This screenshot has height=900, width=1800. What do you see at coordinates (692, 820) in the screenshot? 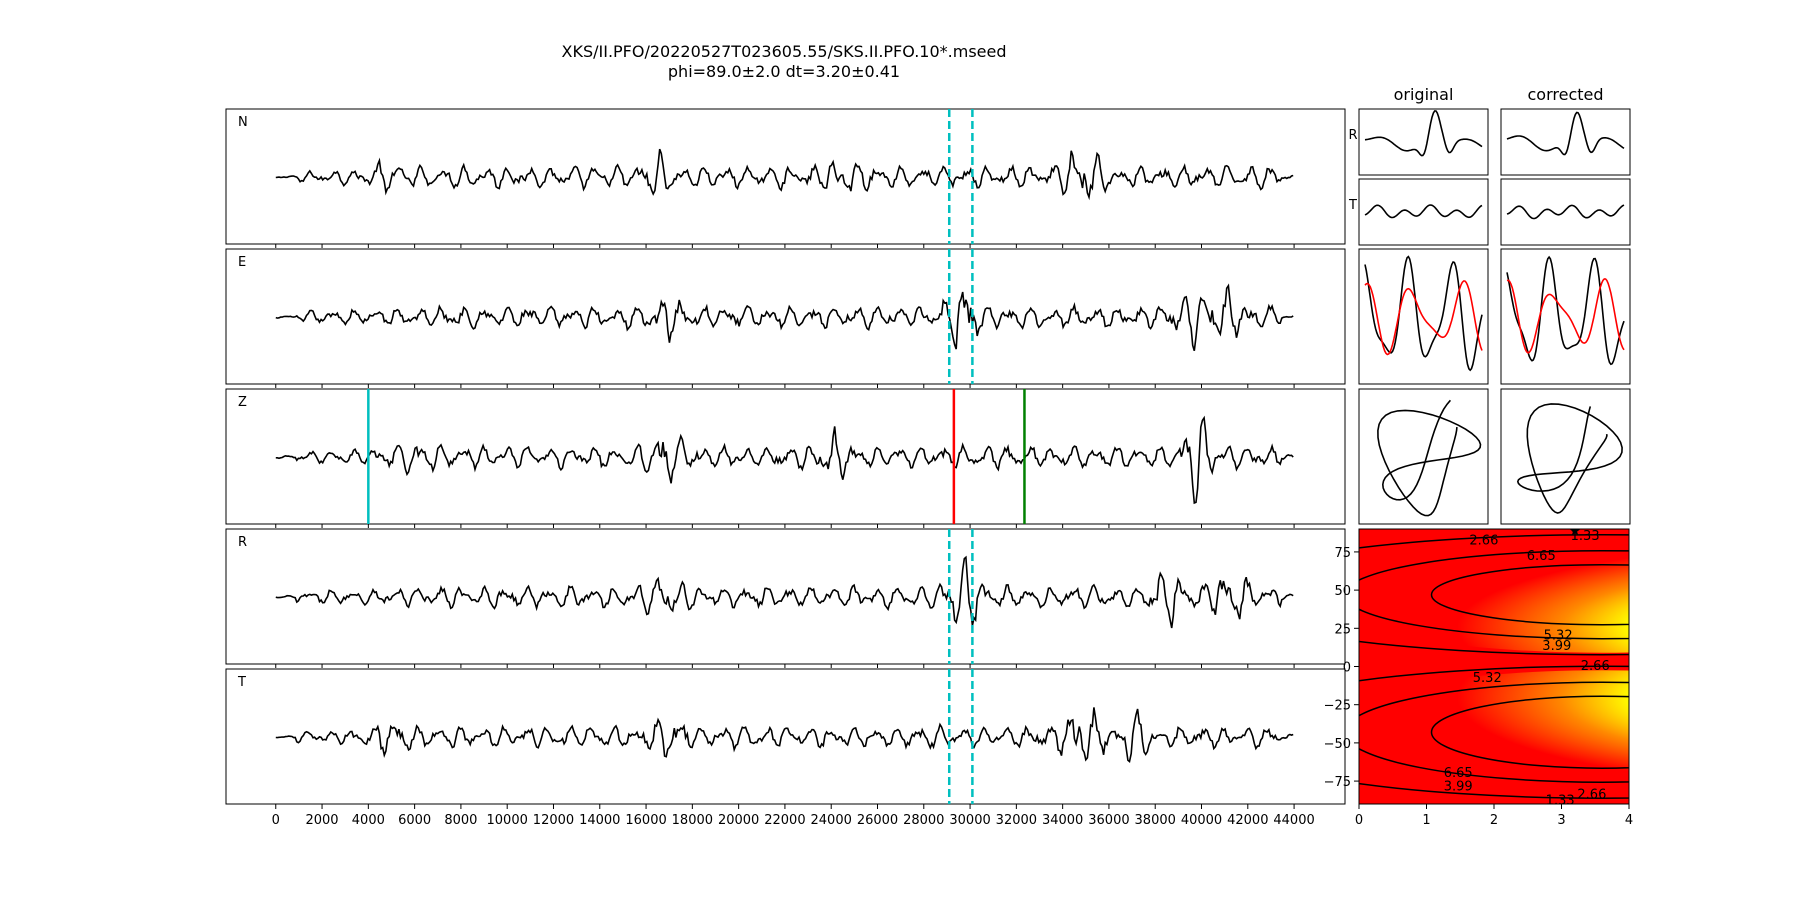
I see `x-tick-label: 18000` at bounding box center [692, 820].